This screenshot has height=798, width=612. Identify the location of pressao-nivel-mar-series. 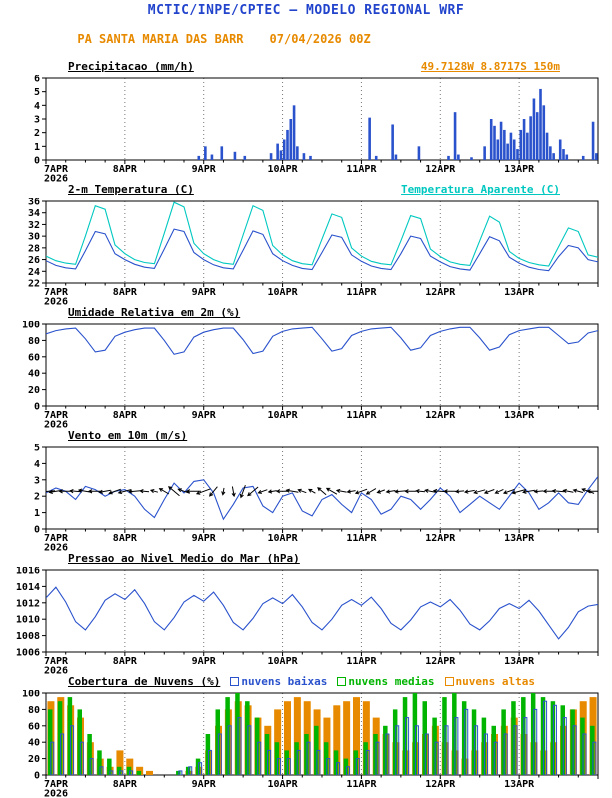
(322, 613).